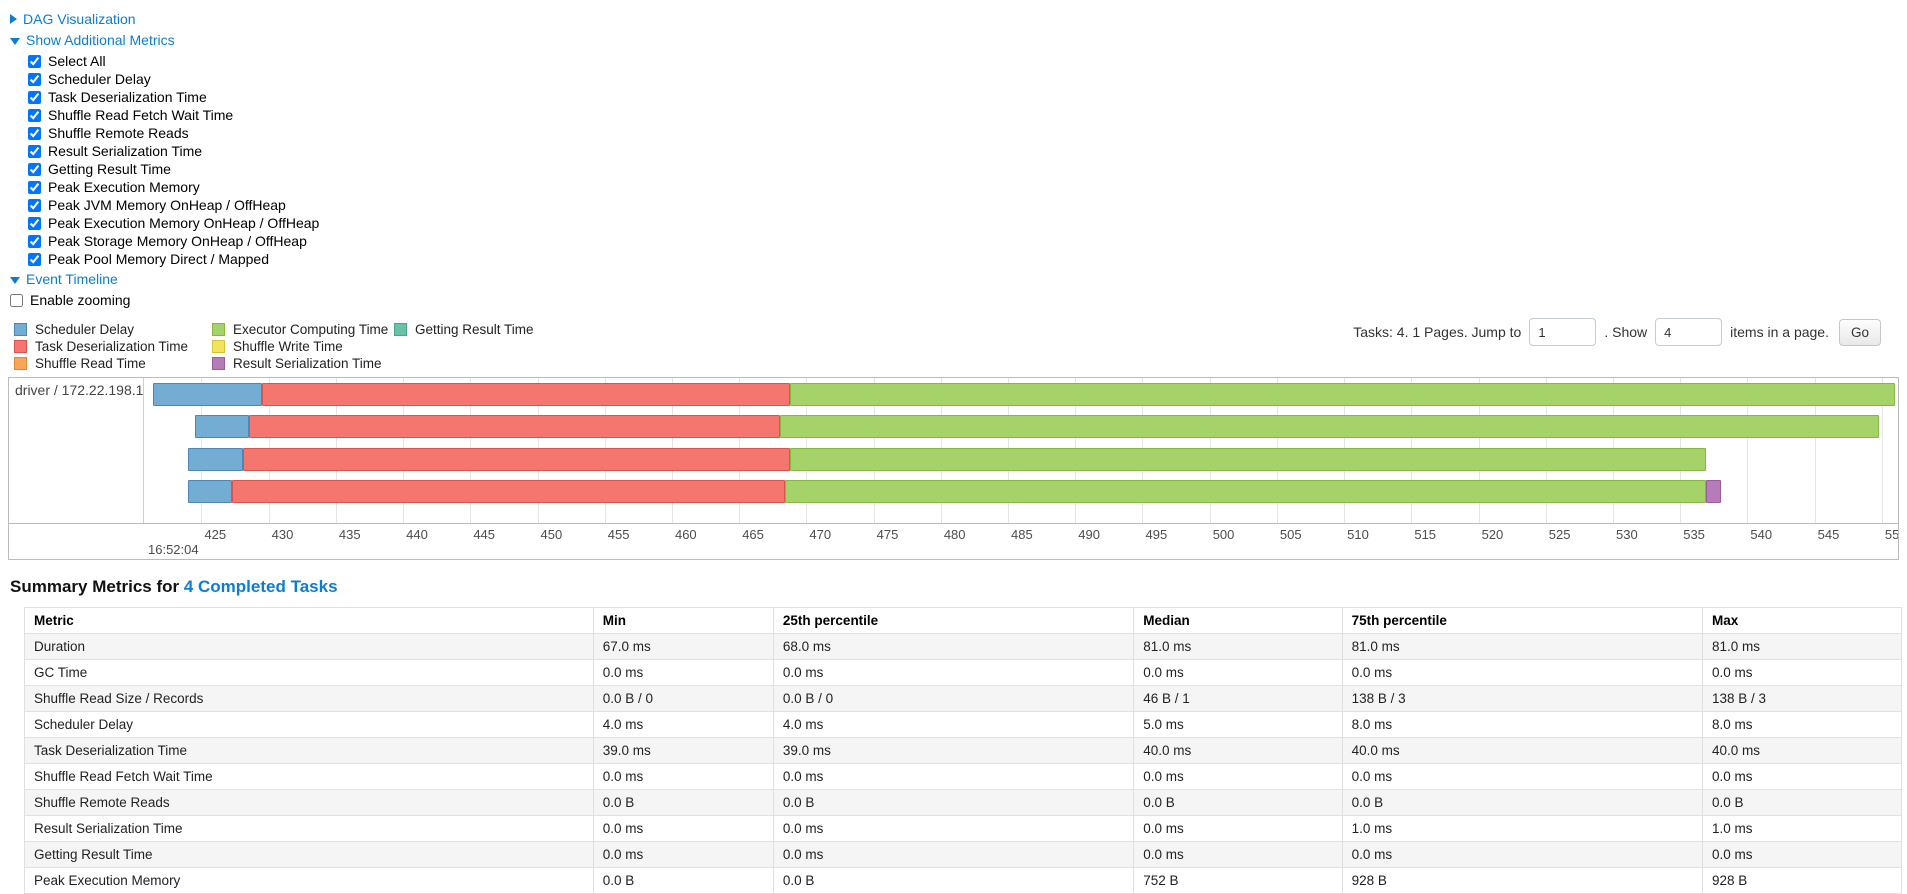 This screenshot has width=1907, height=894. I want to click on axis-tick-label: 540, so click(1761, 534).